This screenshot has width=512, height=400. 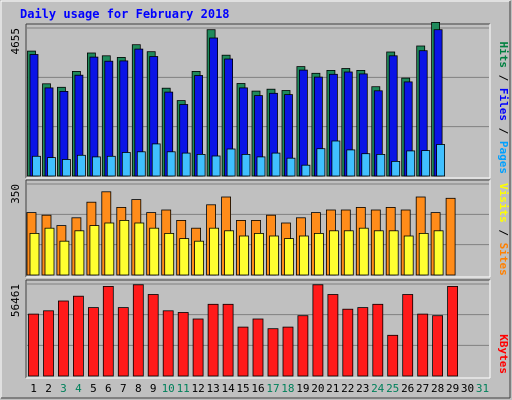 I want to click on x-tick-label-day-8: 8, so click(x=138, y=388).